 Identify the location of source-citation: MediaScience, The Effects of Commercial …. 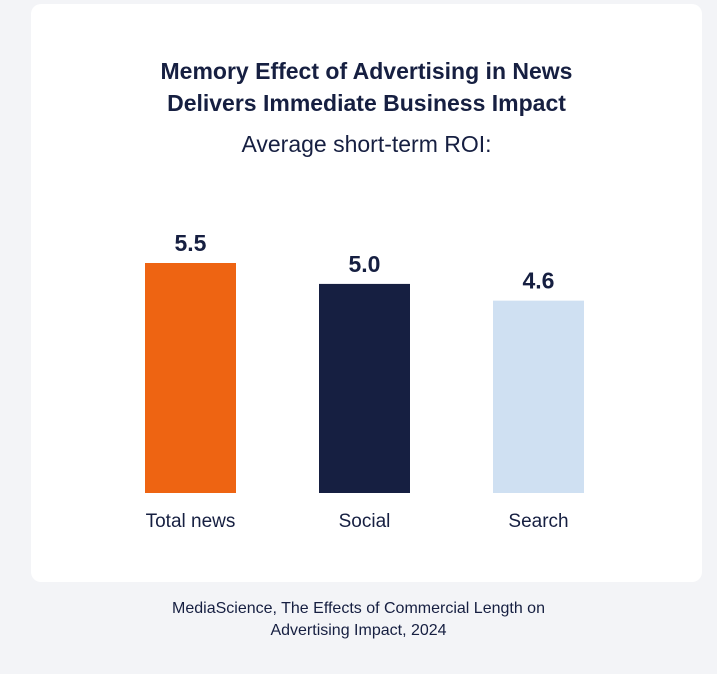
(358, 620).